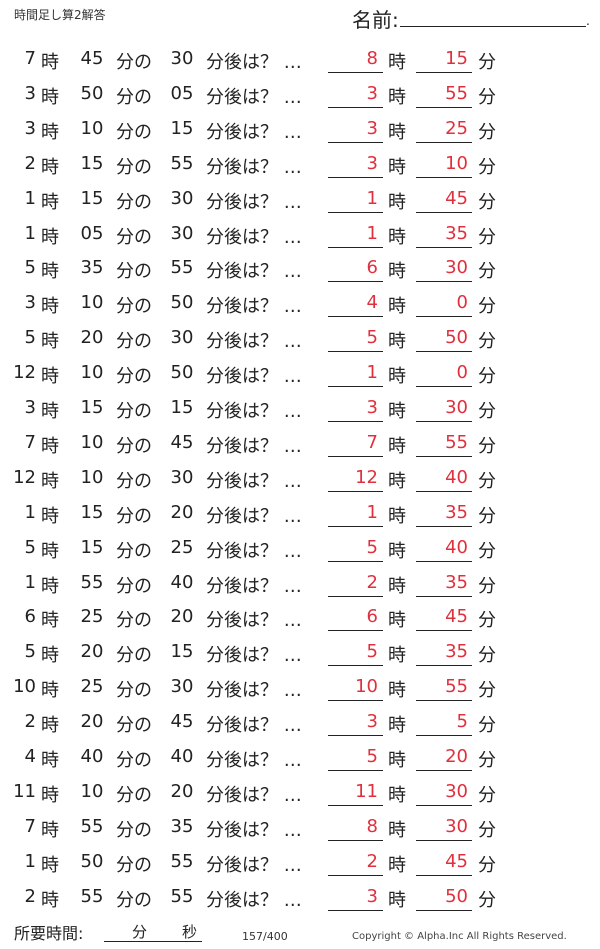 The height and width of the screenshot is (949, 600). What do you see at coordinates (92, 407) in the screenshot?
I see `start-minute: 15` at bounding box center [92, 407].